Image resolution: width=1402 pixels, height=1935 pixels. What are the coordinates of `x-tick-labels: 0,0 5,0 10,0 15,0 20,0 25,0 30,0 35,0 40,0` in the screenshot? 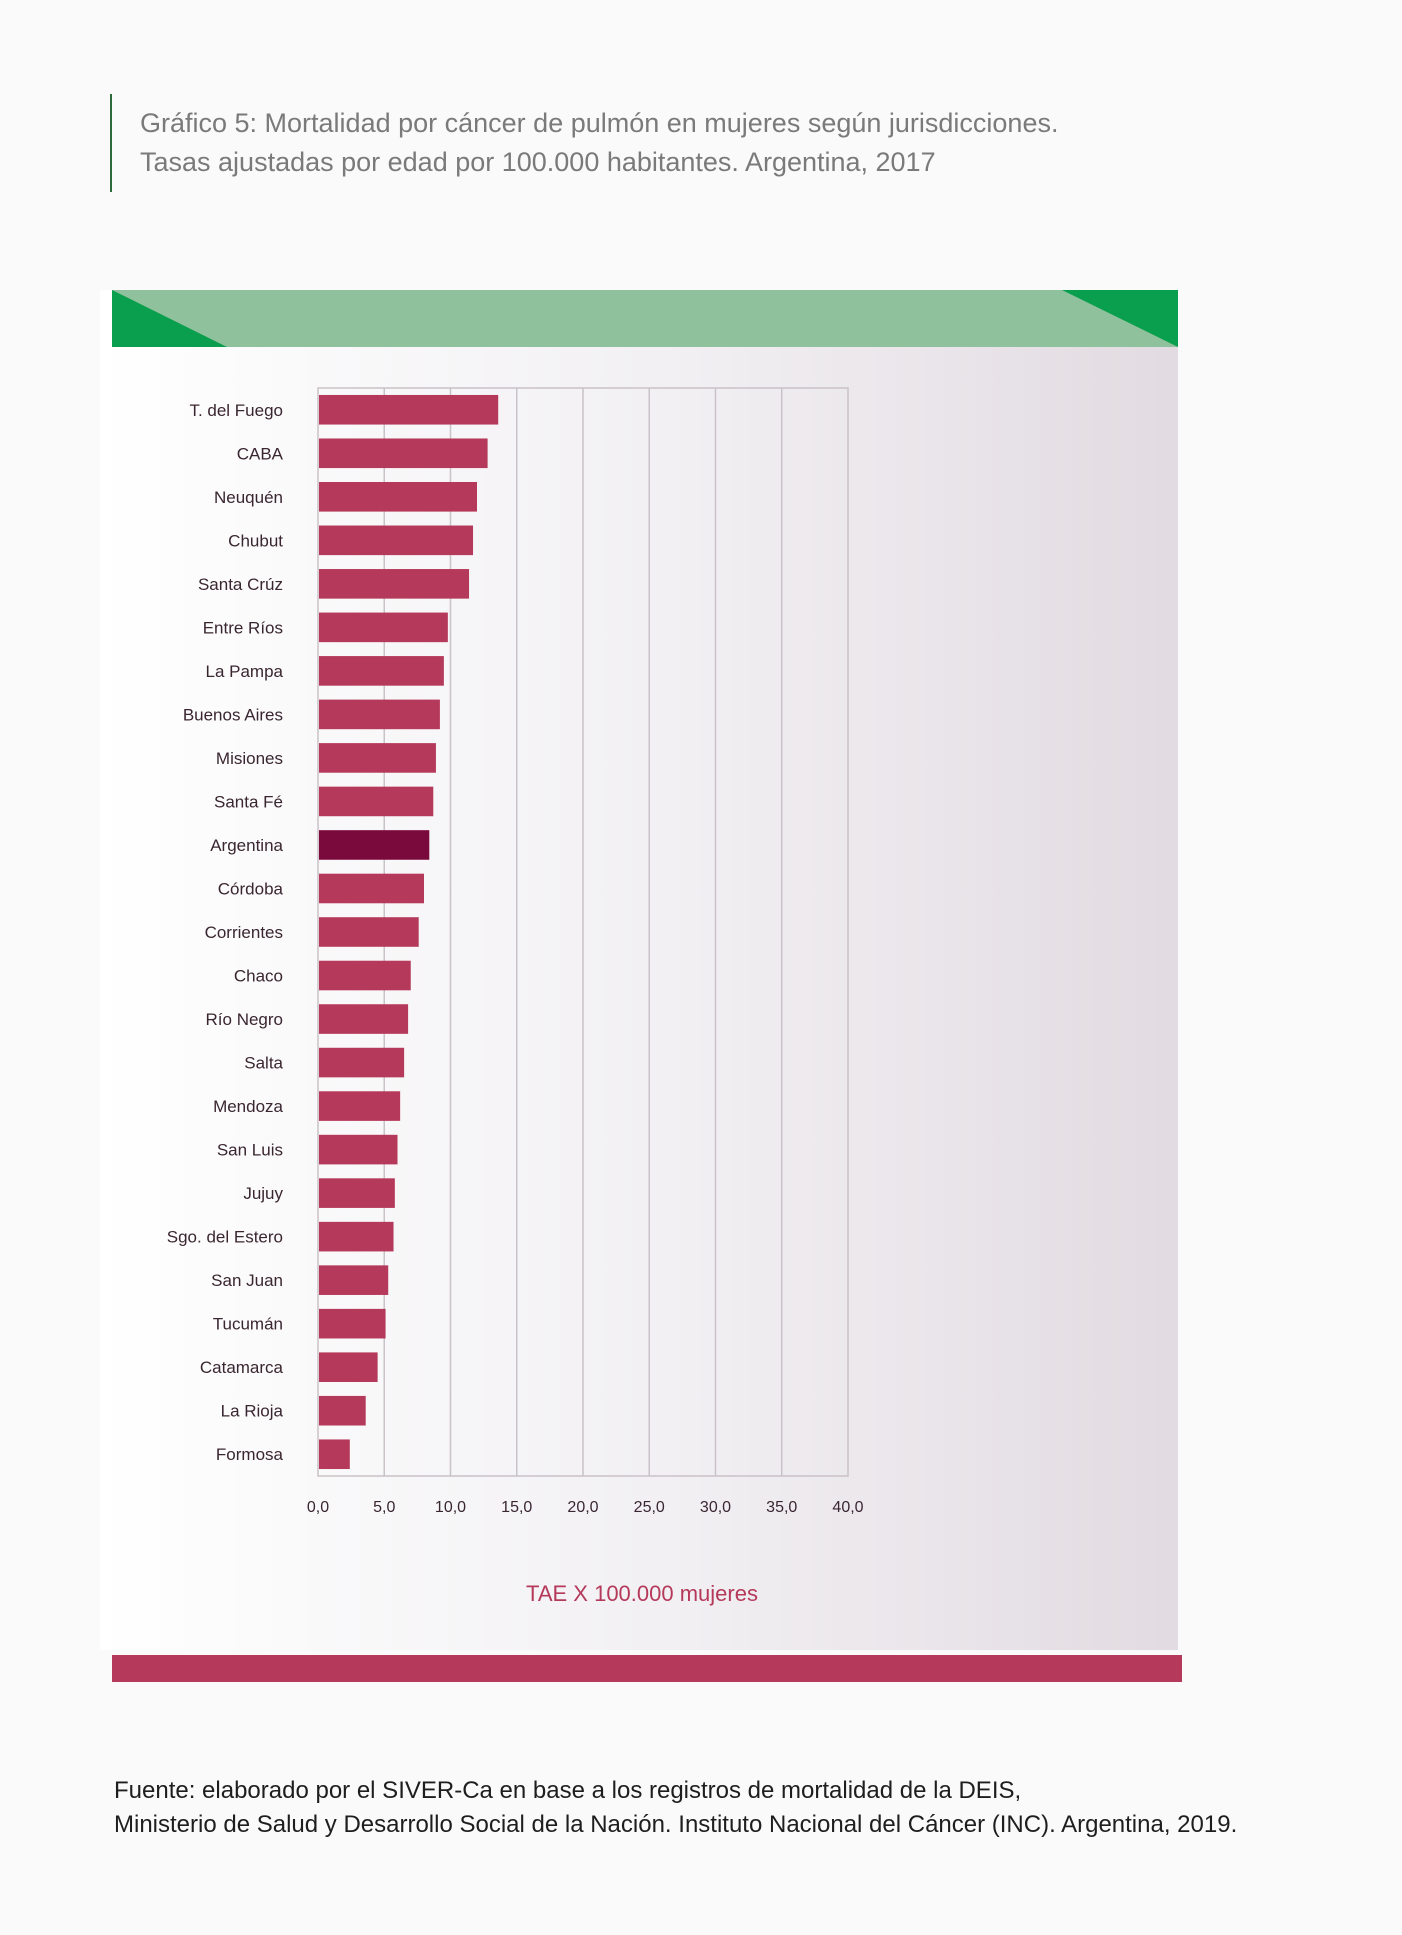 It's located at (585, 1507).